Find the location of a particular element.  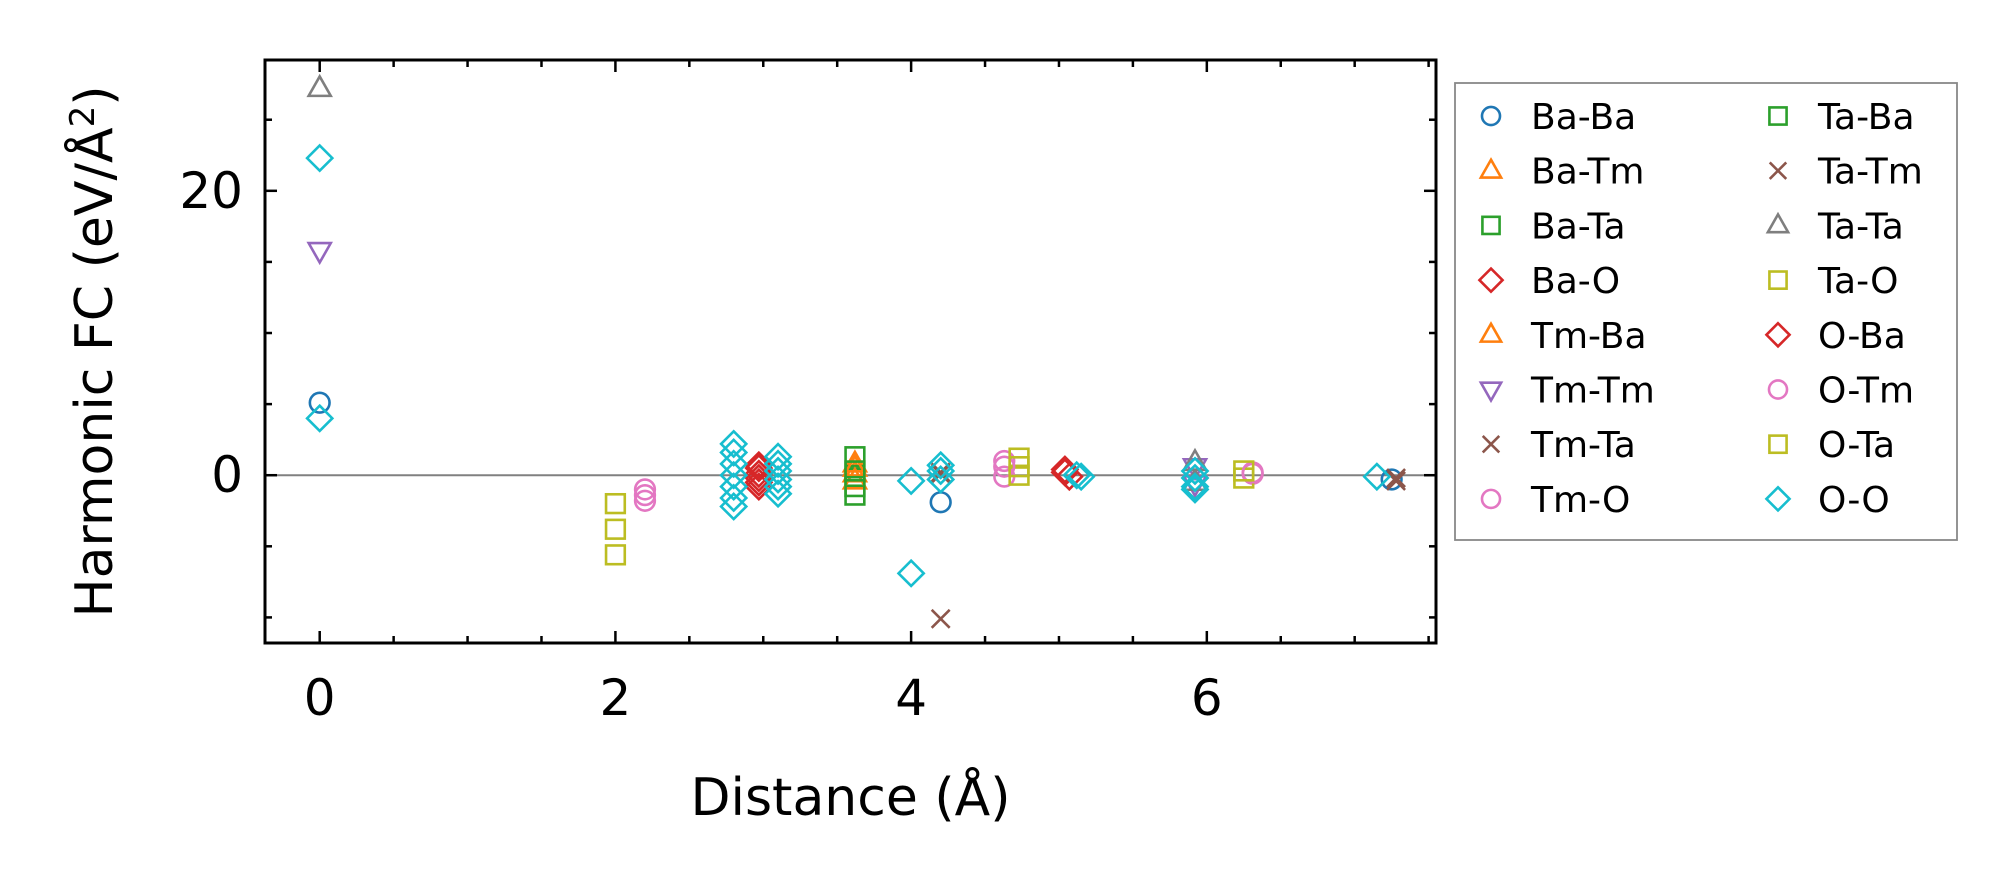

legend-label: Ba-O is located at coordinates (1575, 281).